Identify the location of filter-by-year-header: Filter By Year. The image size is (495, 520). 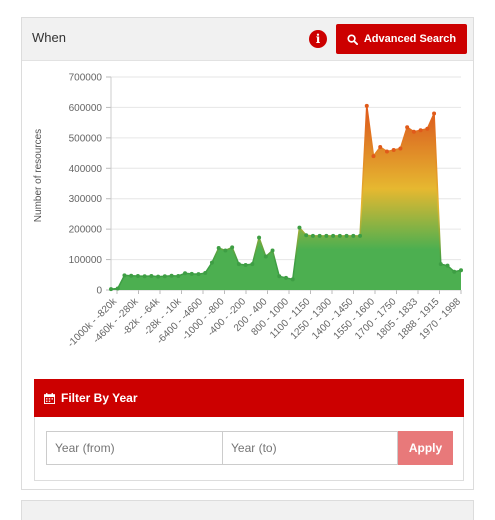
(249, 398).